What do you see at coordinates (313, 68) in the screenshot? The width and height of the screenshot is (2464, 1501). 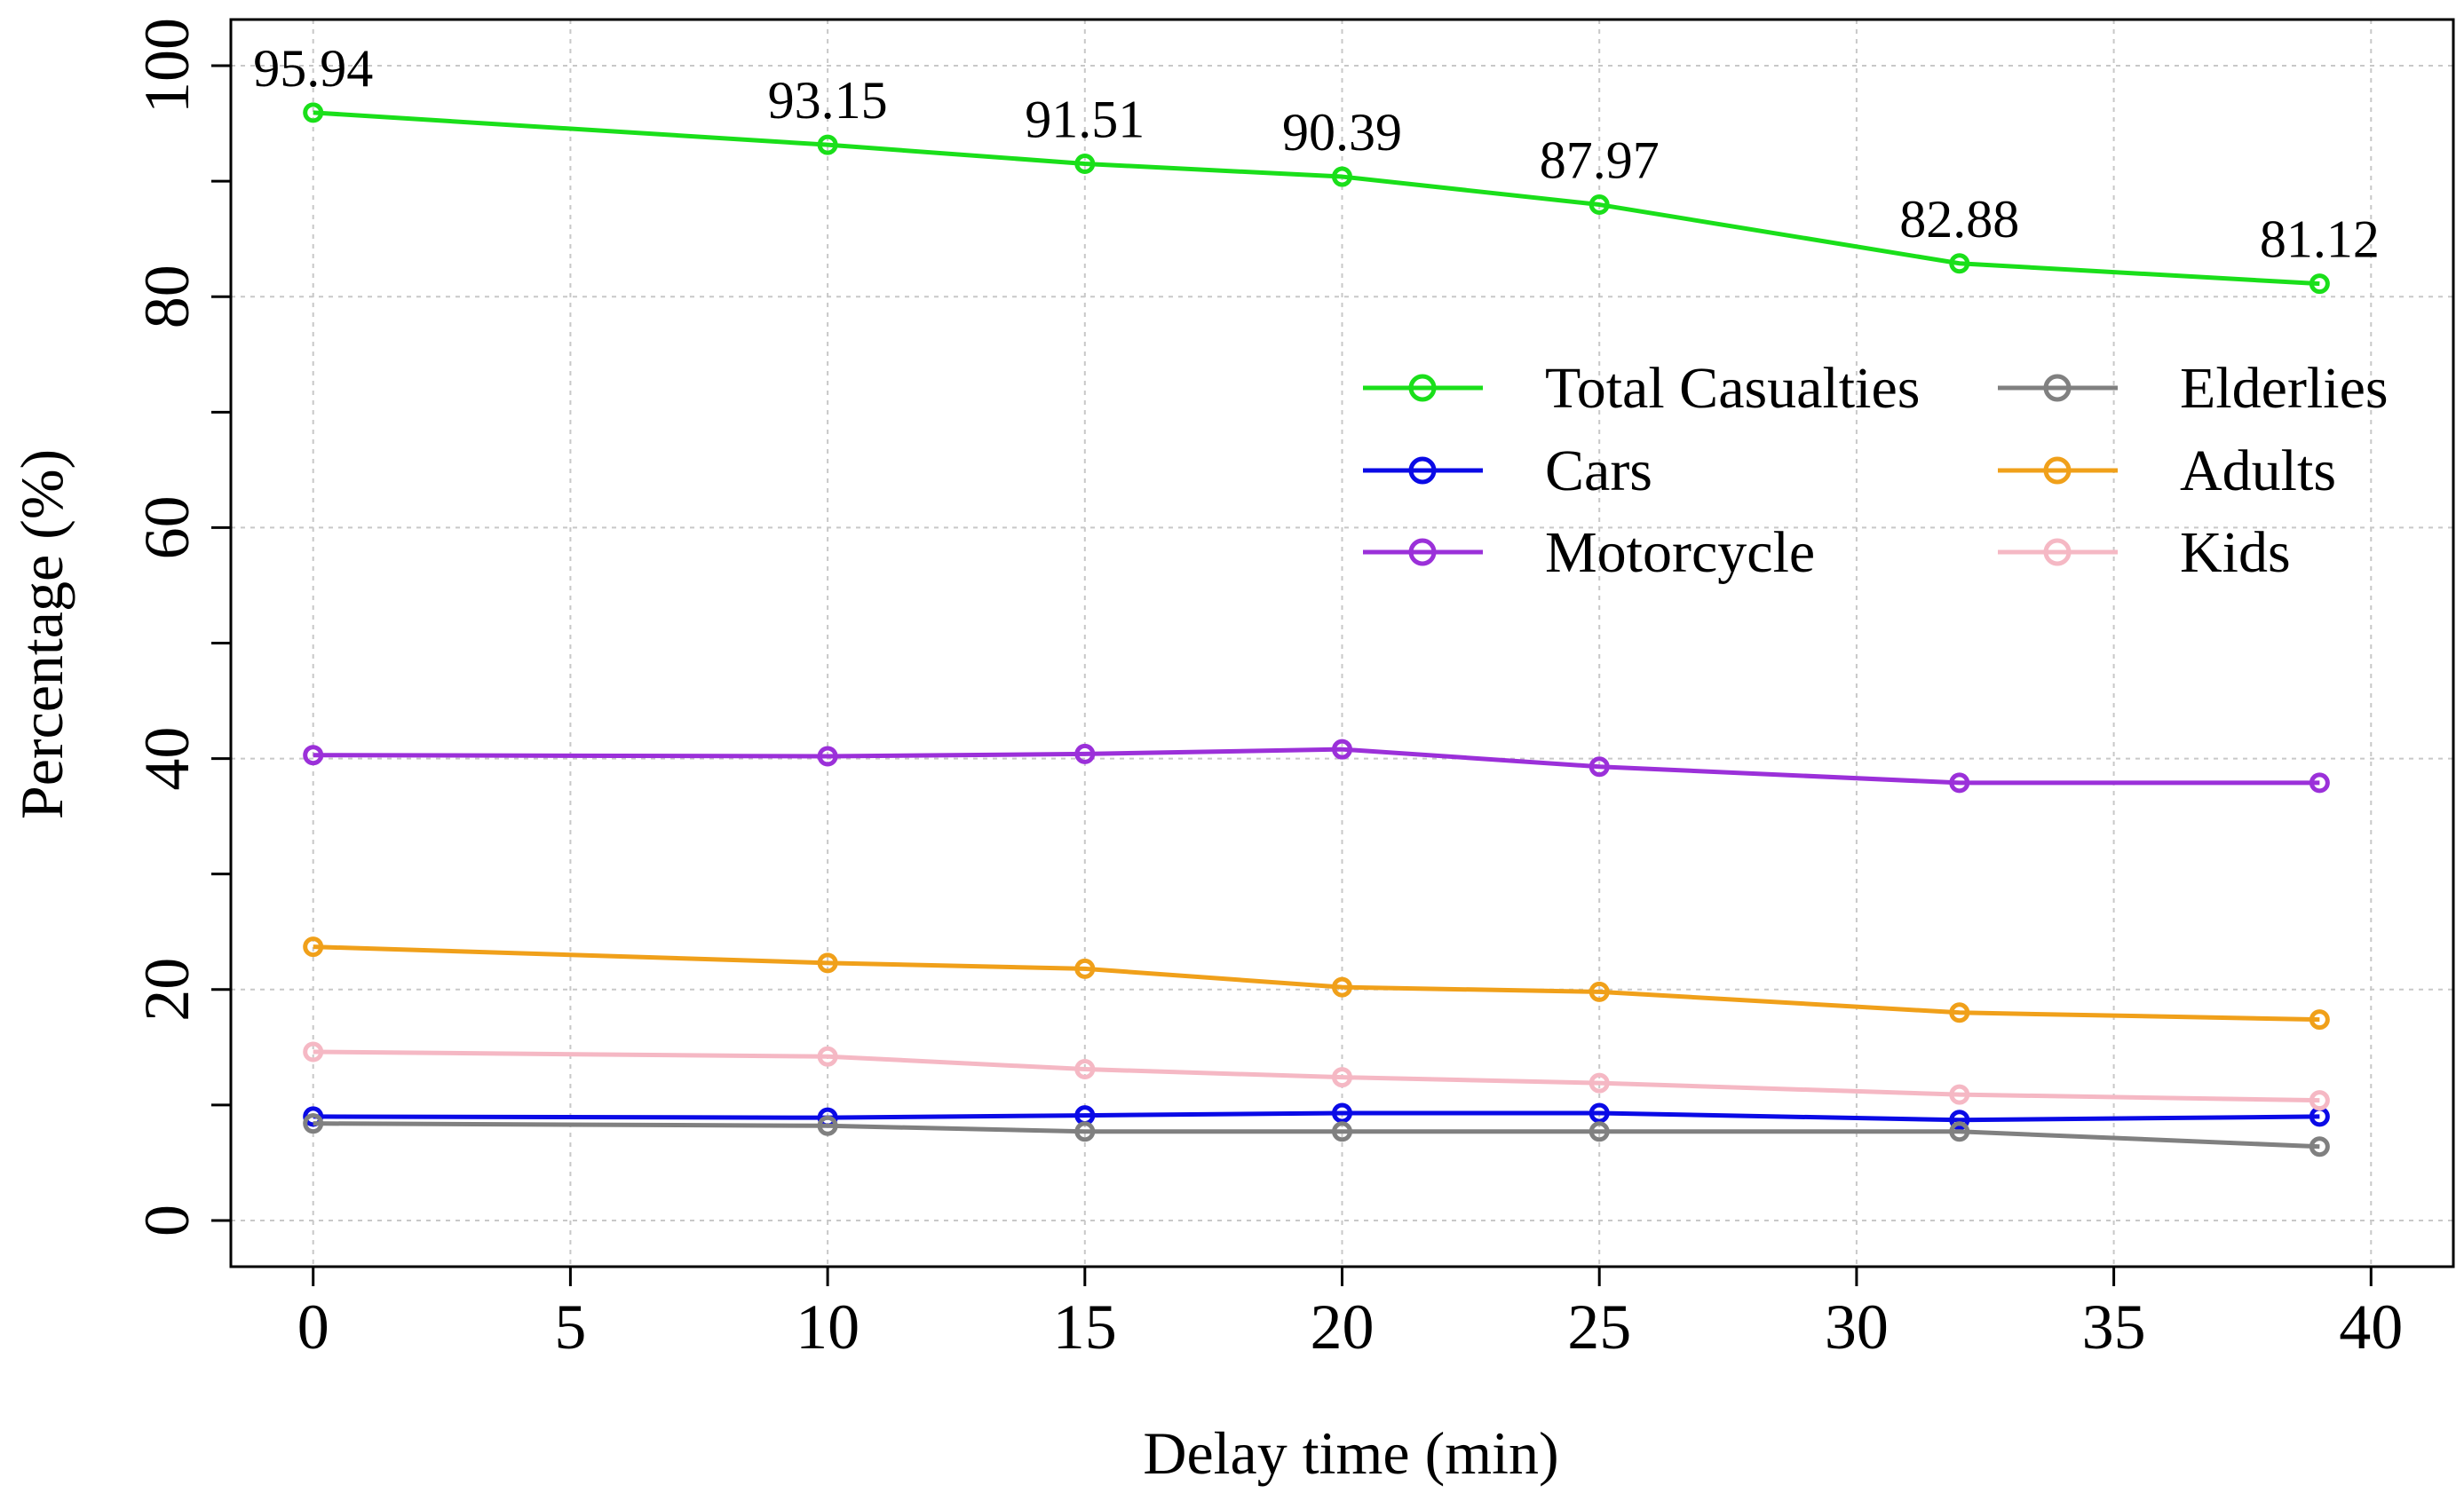 I see `data-label: 95.94` at bounding box center [313, 68].